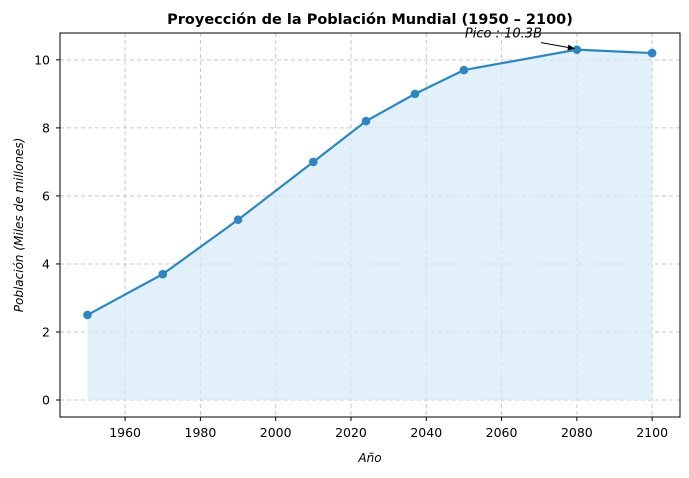  Describe the element at coordinates (46, 127) in the screenshot. I see `y-tick-label: 8` at that location.